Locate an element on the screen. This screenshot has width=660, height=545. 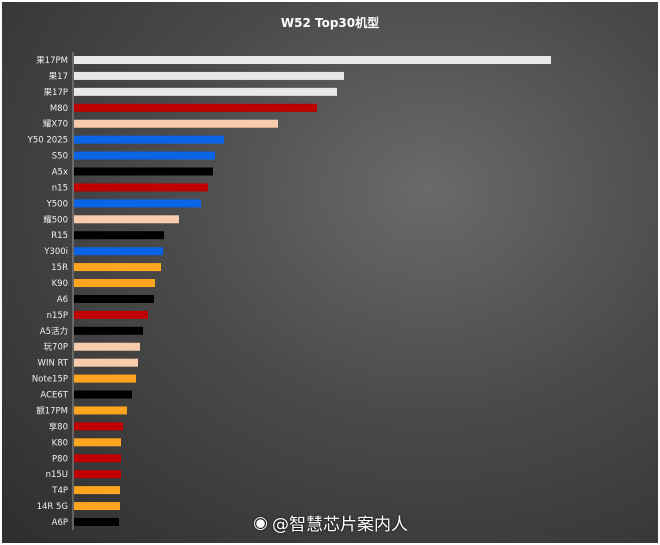
category-label: 14R 5G is located at coordinates (52, 507).